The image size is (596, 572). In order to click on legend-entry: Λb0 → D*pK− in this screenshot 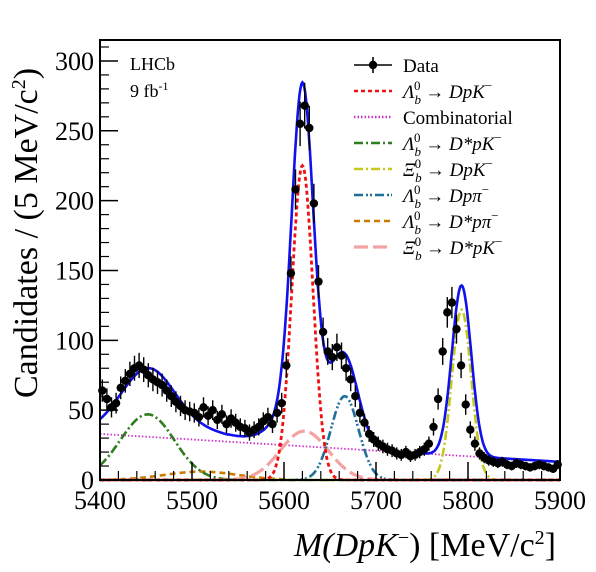, I will do `click(451, 144)`.